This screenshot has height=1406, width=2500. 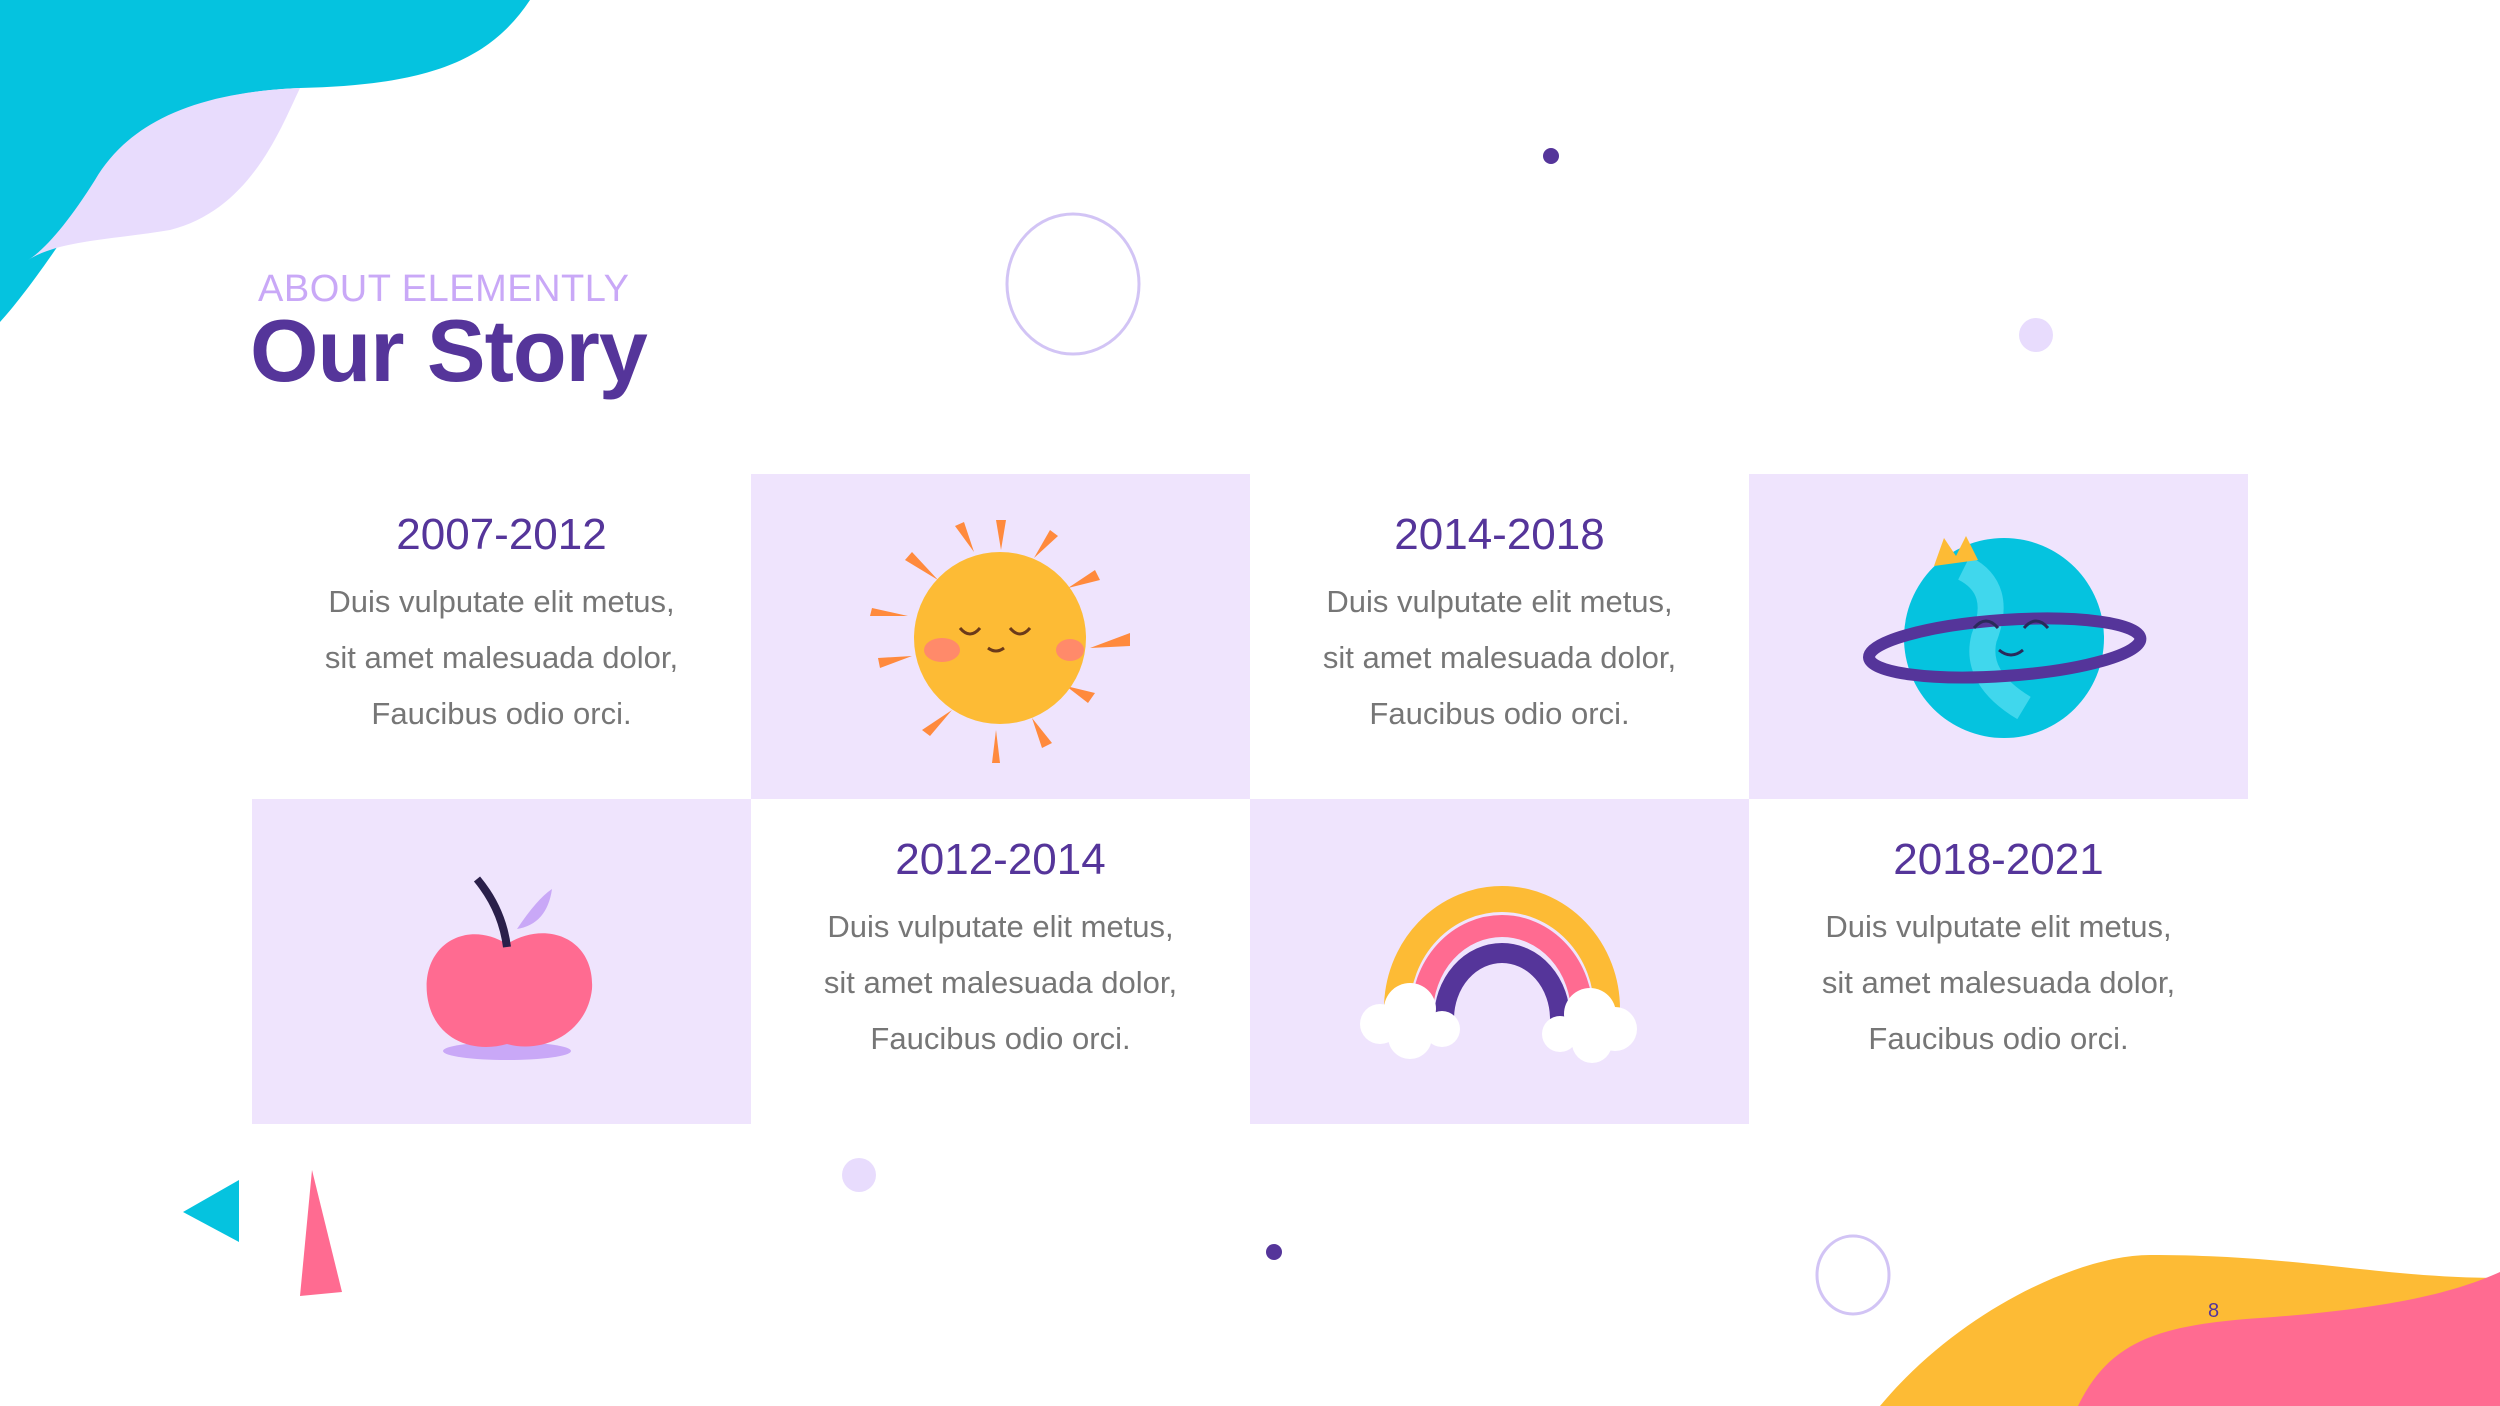 I want to click on lavender-blob, so click(x=164, y=174).